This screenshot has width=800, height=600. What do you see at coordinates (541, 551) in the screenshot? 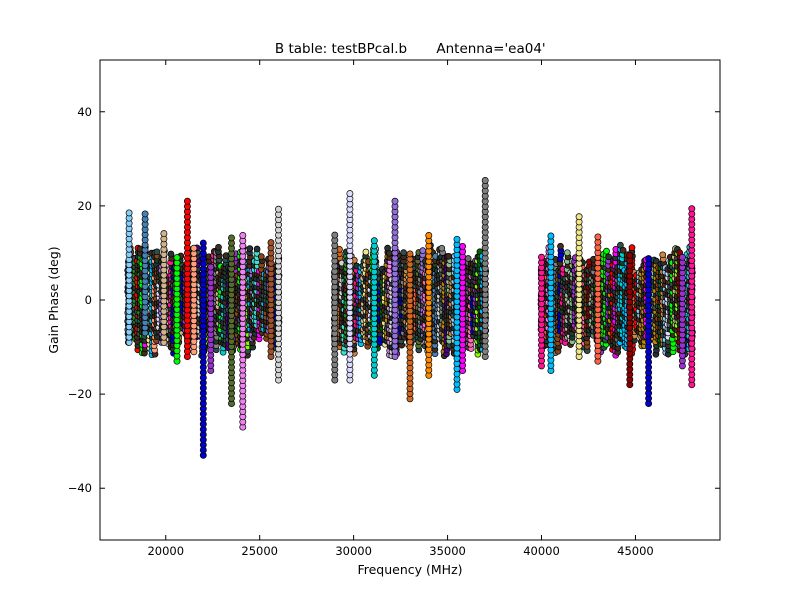
I see `x-tick-label: 40000` at bounding box center [541, 551].